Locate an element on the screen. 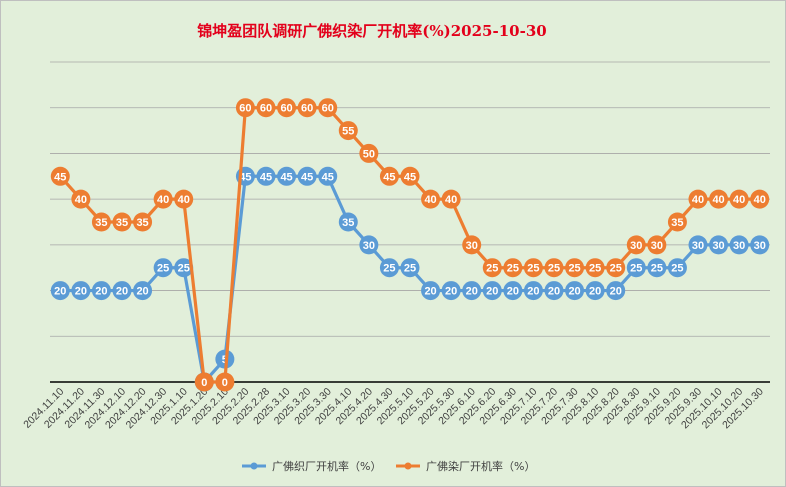 The height and width of the screenshot is (487, 786). data-label: 50 is located at coordinates (369, 154).